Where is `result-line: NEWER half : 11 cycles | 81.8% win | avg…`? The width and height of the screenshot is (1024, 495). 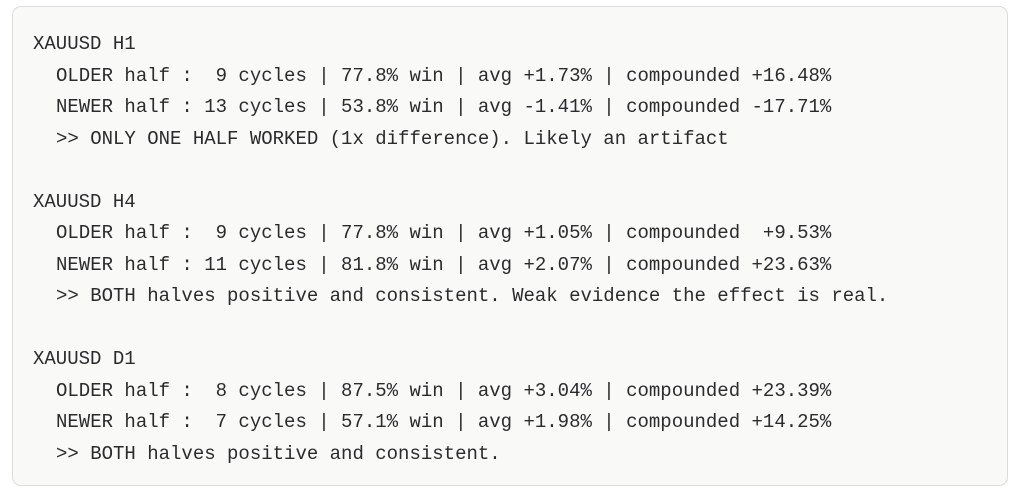
result-line: NEWER half : 11 cycles | 81.8% win | avg… is located at coordinates (444, 264).